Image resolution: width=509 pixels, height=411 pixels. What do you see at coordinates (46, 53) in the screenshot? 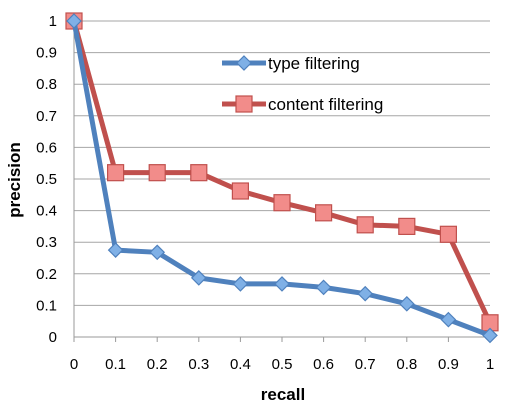
I see `y-tick-label: 0.9` at bounding box center [46, 53].